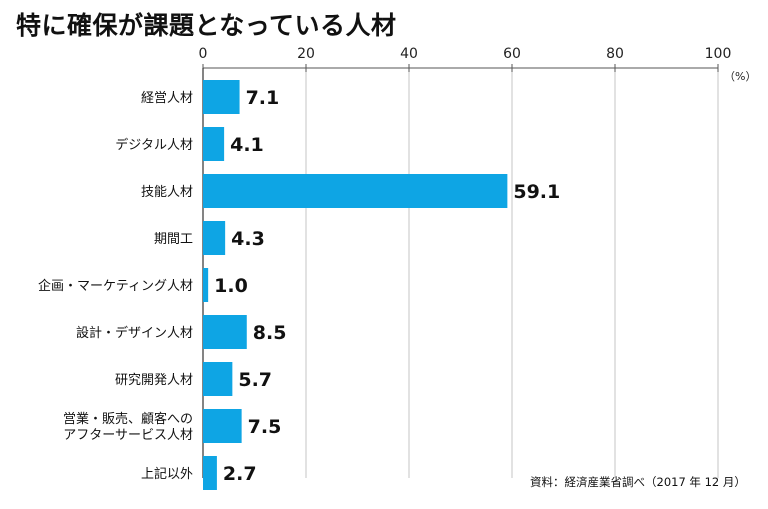 Image resolution: width=768 pixels, height=509 pixels. What do you see at coordinates (154, 380) in the screenshot?
I see `category-label: 研究開発人材` at bounding box center [154, 380].